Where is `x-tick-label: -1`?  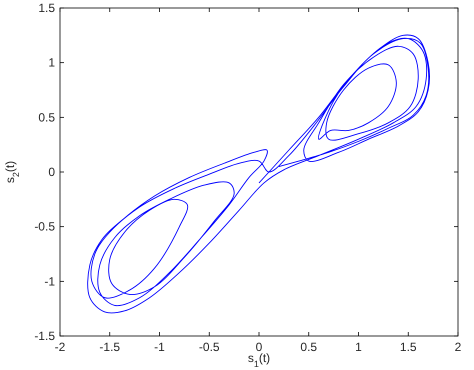 x-tick-label: -1 is located at coordinates (160, 347).